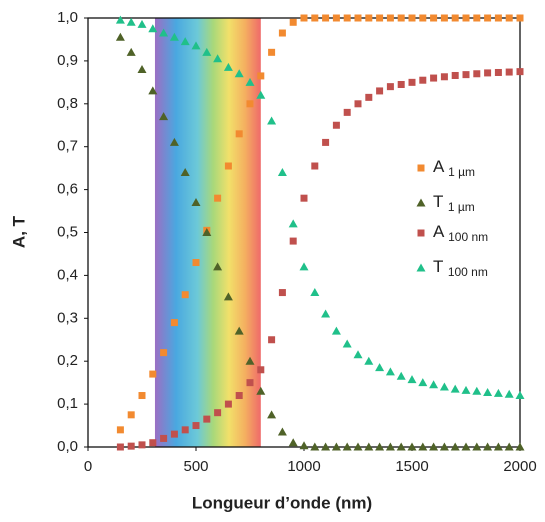 The height and width of the screenshot is (522, 545). I want to click on y-tick-label: 0,7, so click(67, 146).